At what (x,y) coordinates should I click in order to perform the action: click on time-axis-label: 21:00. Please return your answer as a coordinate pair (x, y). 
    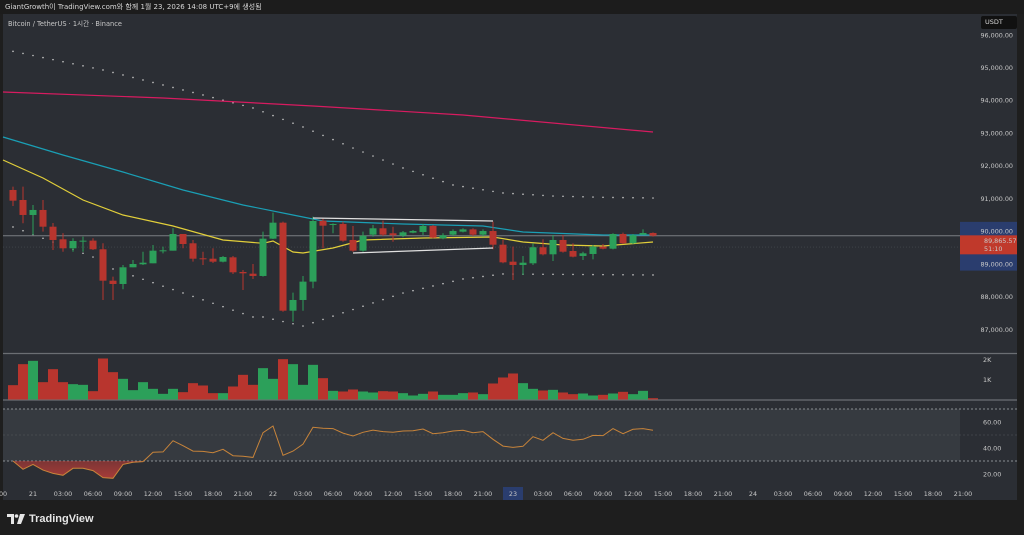
    Looking at the image, I should click on (963, 494).